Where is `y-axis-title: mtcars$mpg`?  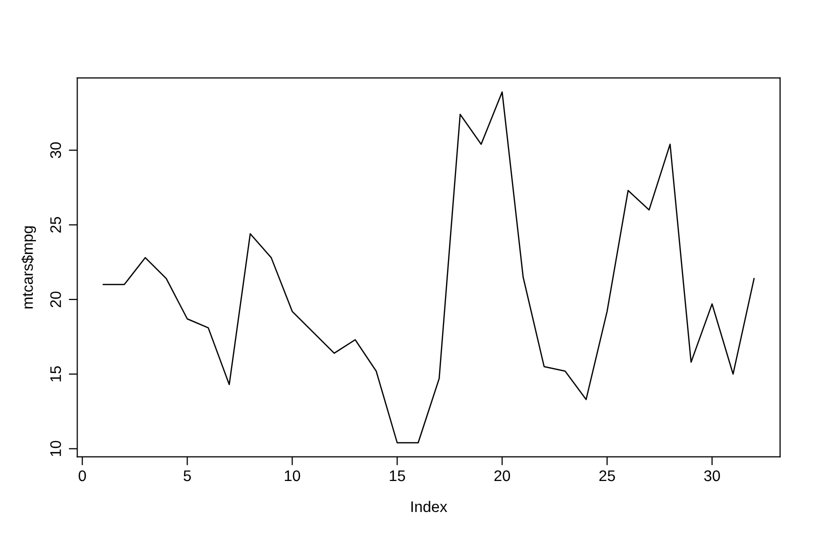
y-axis-title: mtcars$mpg is located at coordinates (28, 267).